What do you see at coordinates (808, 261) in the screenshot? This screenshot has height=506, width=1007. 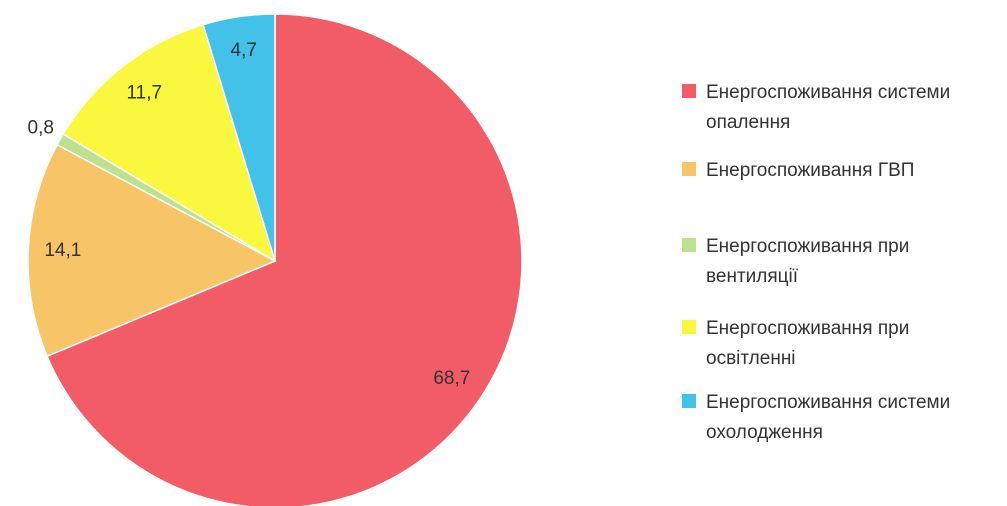 I see `legend-label: Енергоспоживання при вентиляції` at bounding box center [808, 261].